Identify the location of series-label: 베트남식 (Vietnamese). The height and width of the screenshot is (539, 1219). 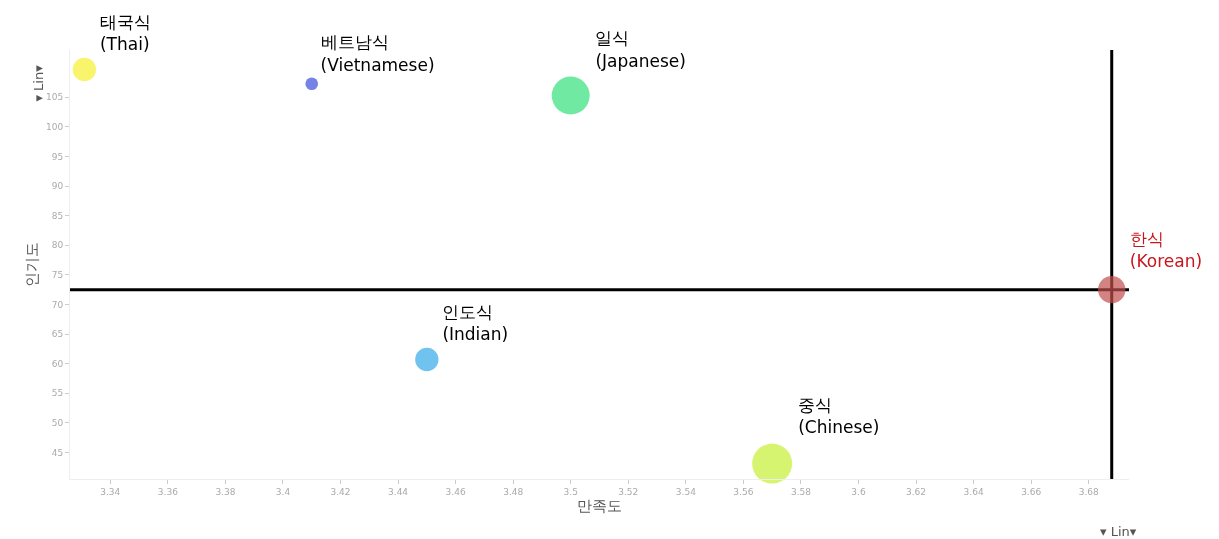
(377, 53).